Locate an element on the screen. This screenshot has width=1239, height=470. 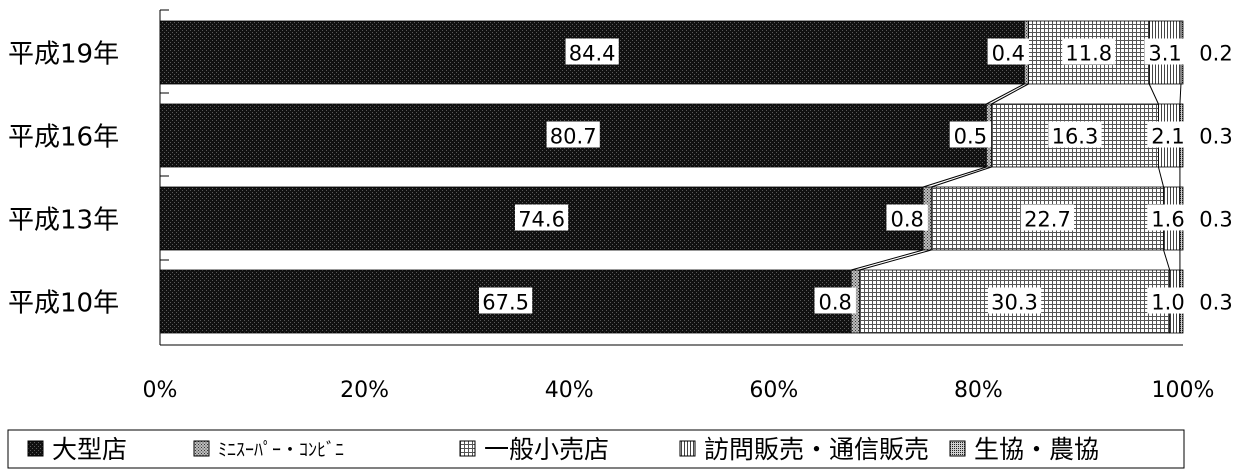
value-label: 1.0 is located at coordinates (1167, 303).